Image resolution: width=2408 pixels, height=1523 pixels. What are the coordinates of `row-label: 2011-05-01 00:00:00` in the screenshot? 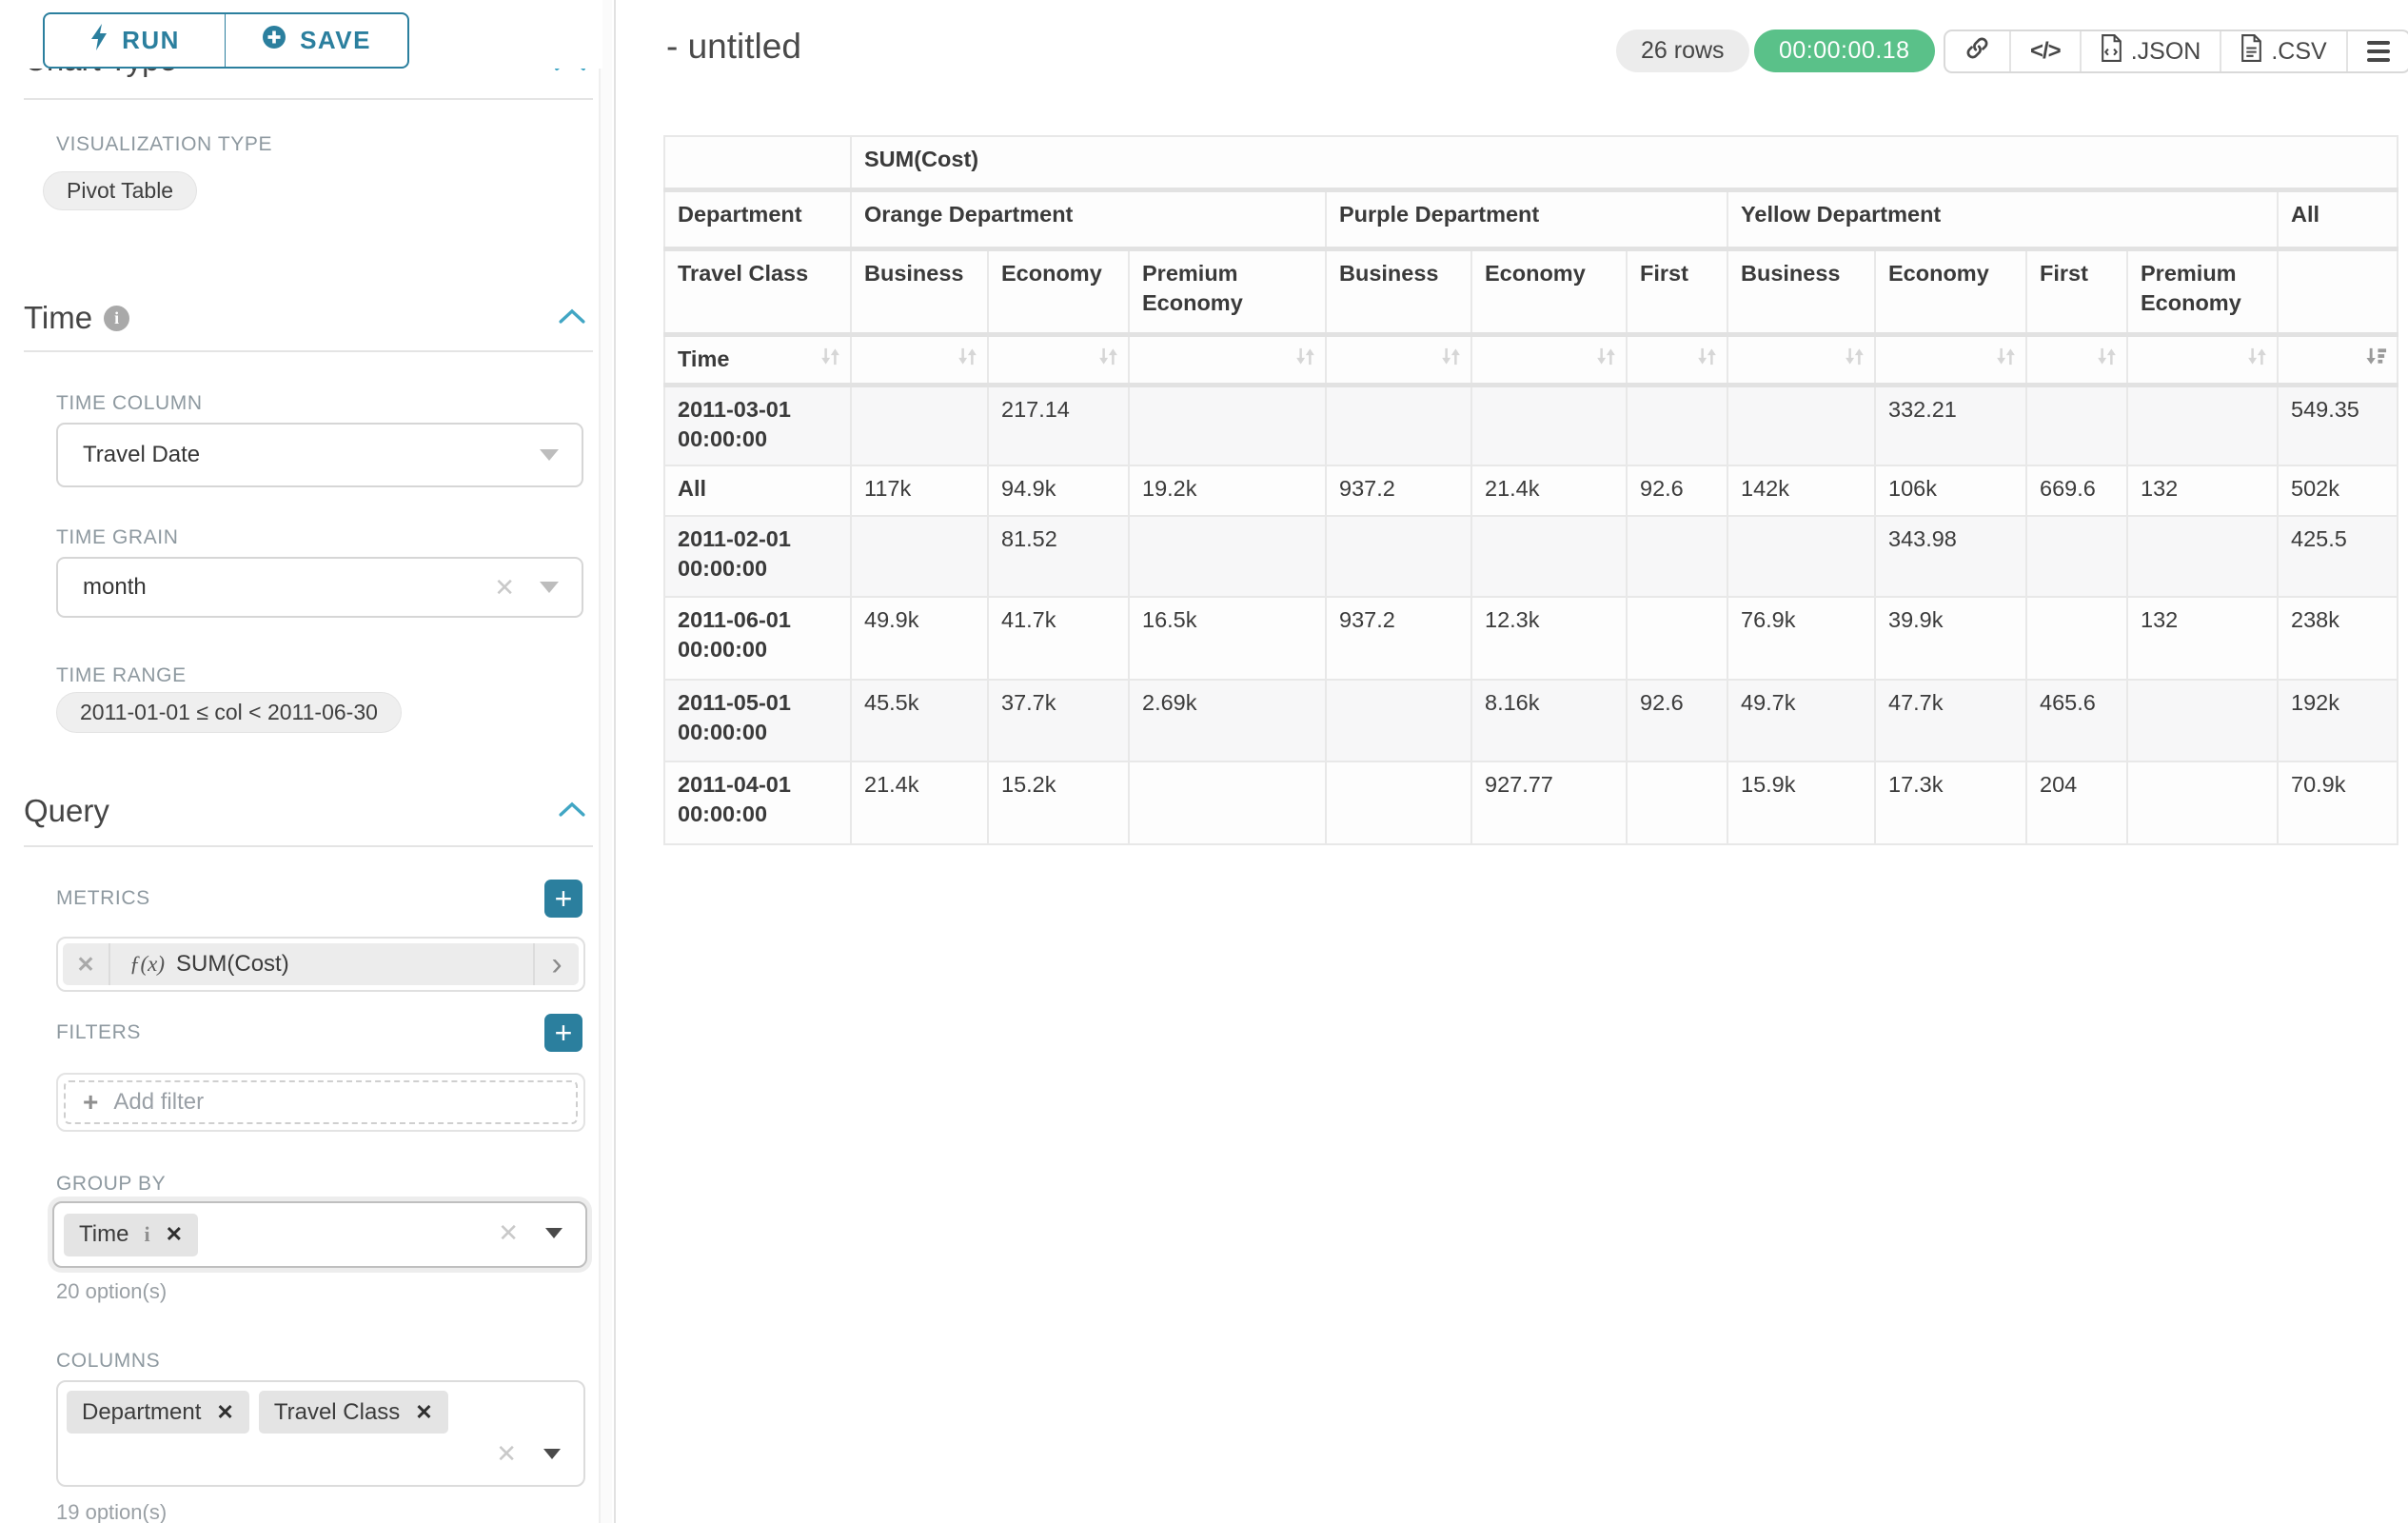 It's located at (757, 721).